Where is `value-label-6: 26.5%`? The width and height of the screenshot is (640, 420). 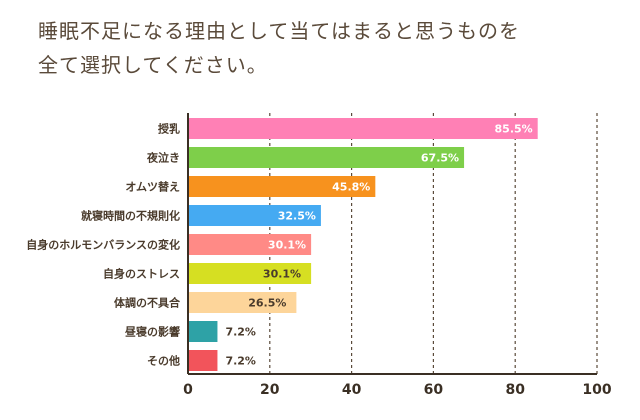
value-label-6: 26.5% is located at coordinates (267, 303).